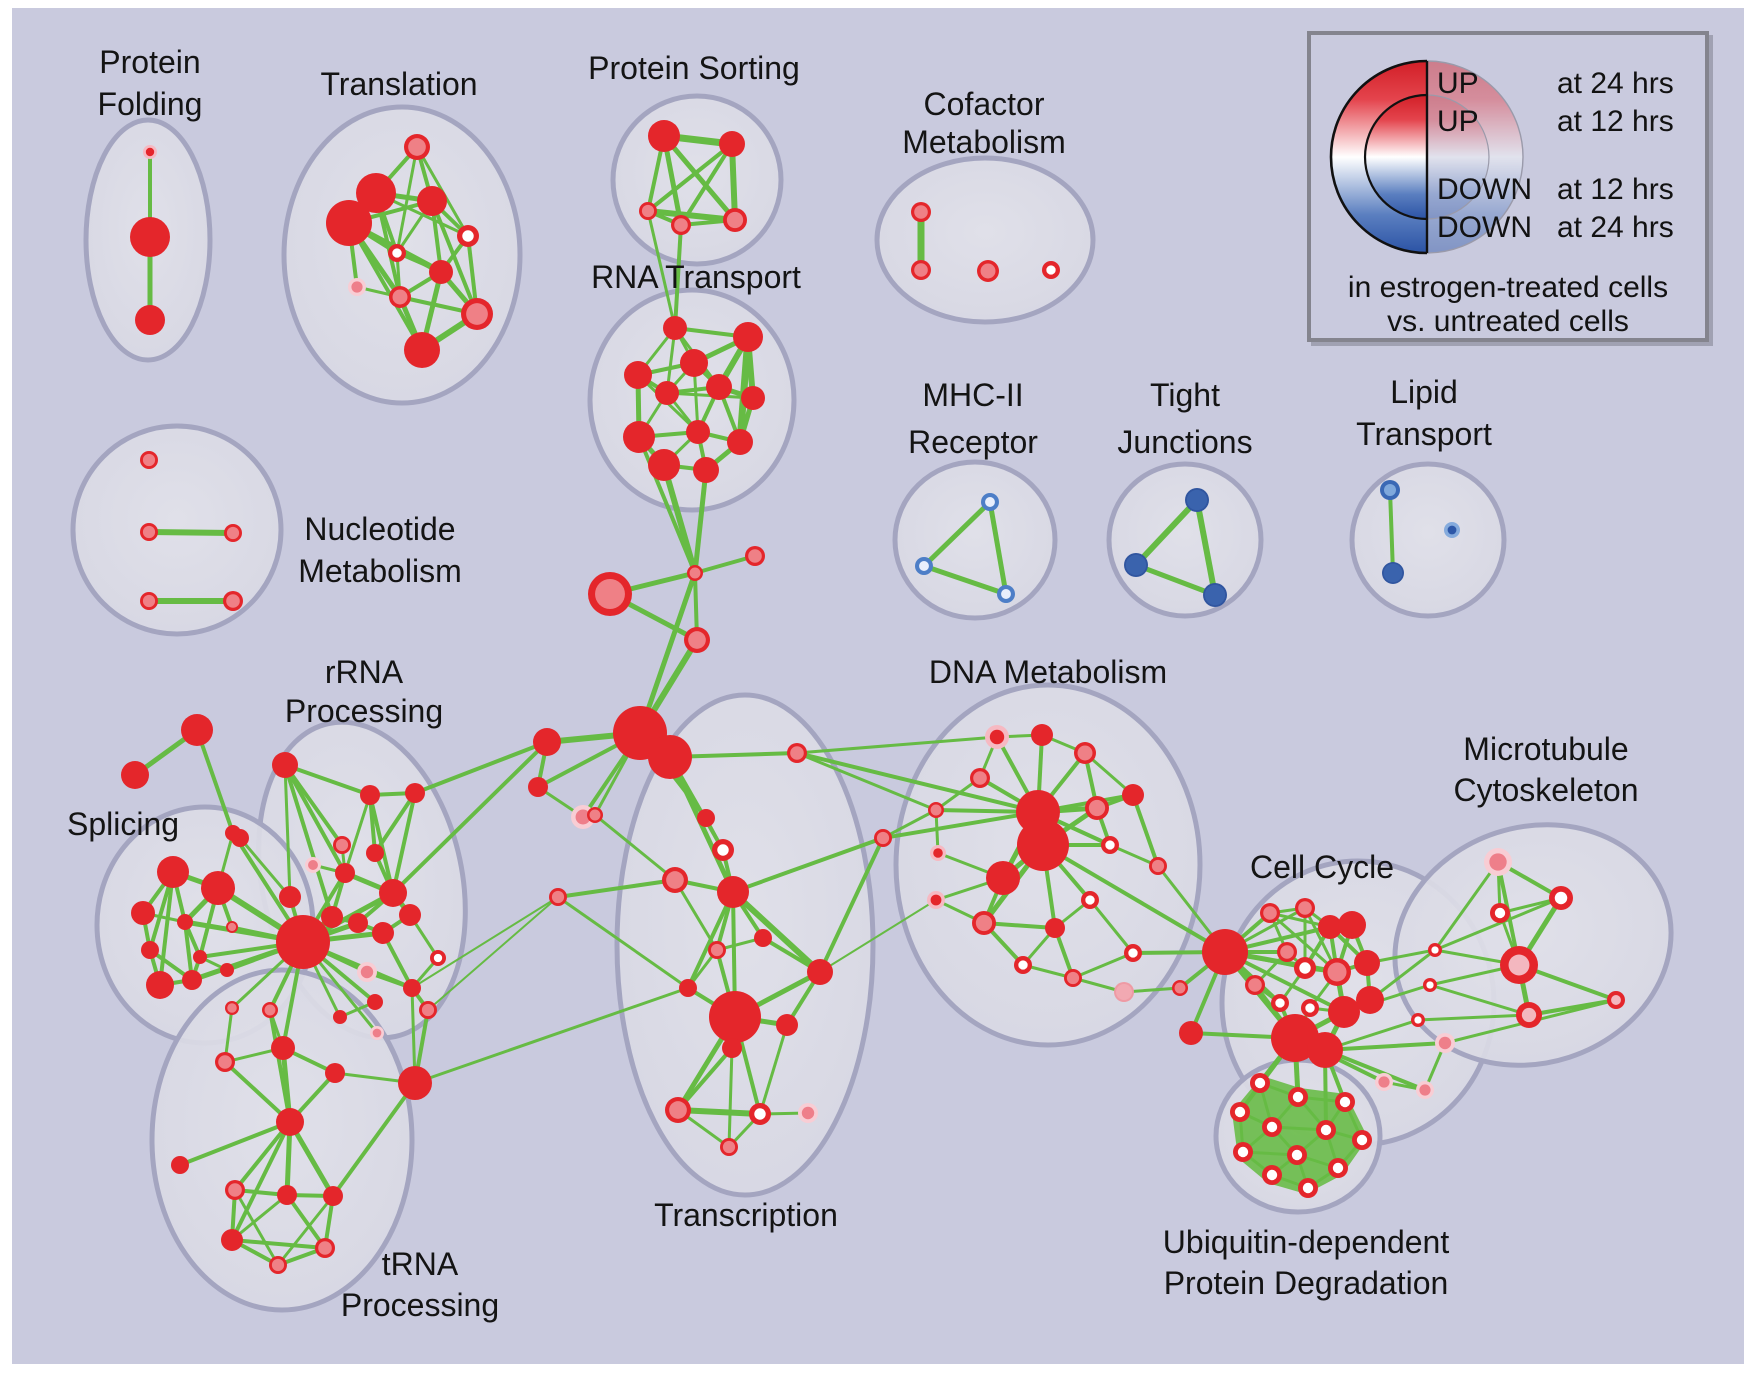 Image resolution: width=1750 pixels, height=1376 pixels. What do you see at coordinates (477, 314) in the screenshot?
I see `network-node-core-T10` at bounding box center [477, 314].